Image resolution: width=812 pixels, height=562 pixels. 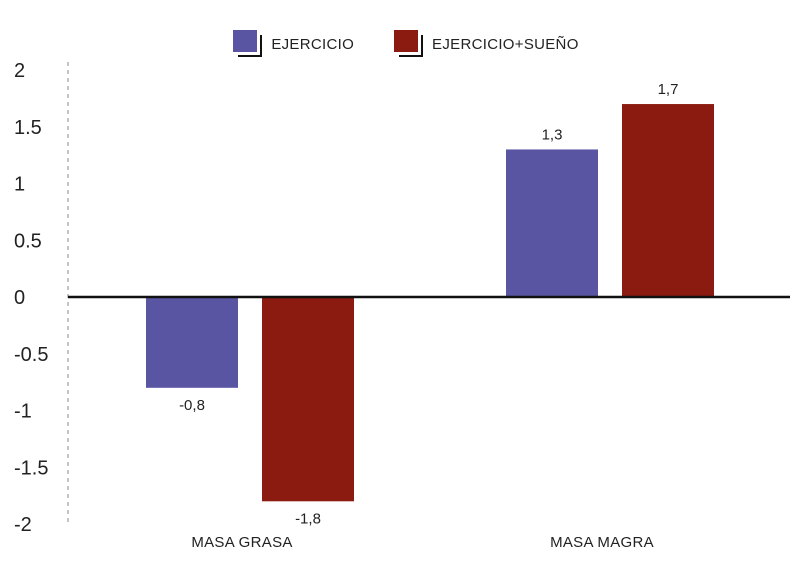 I want to click on y-tick-label: -0.5, so click(x=31, y=355).